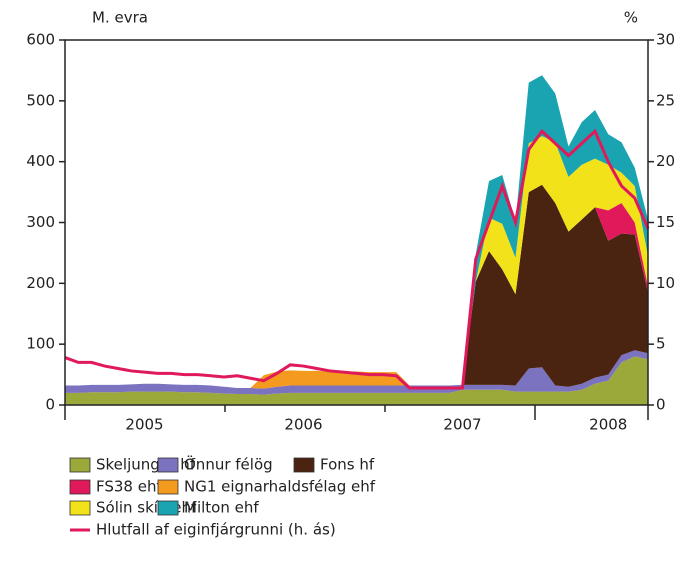 The height and width of the screenshot is (580, 687). I want to click on x-tick-label: 2008, so click(608, 425).